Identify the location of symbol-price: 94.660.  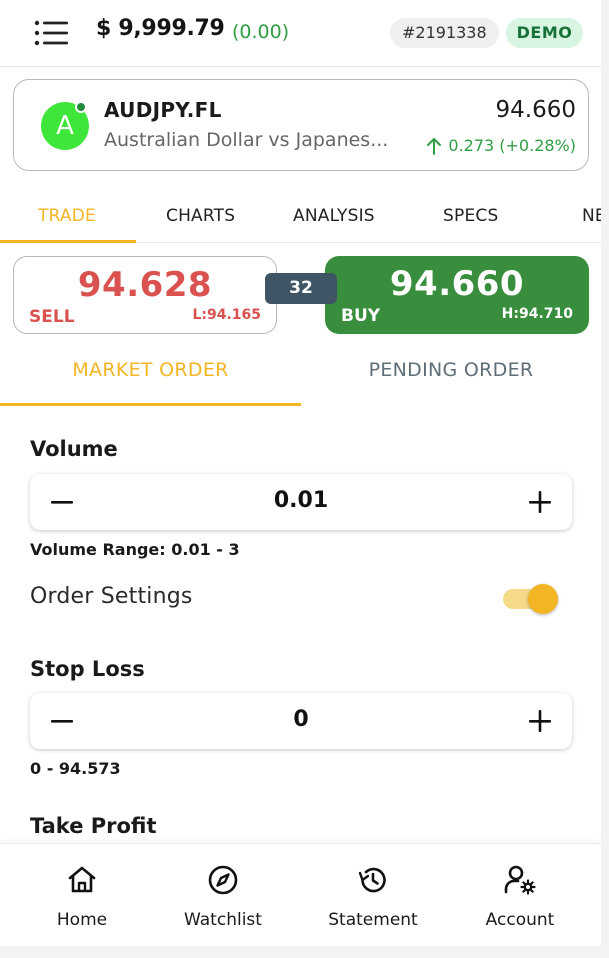
(535, 110).